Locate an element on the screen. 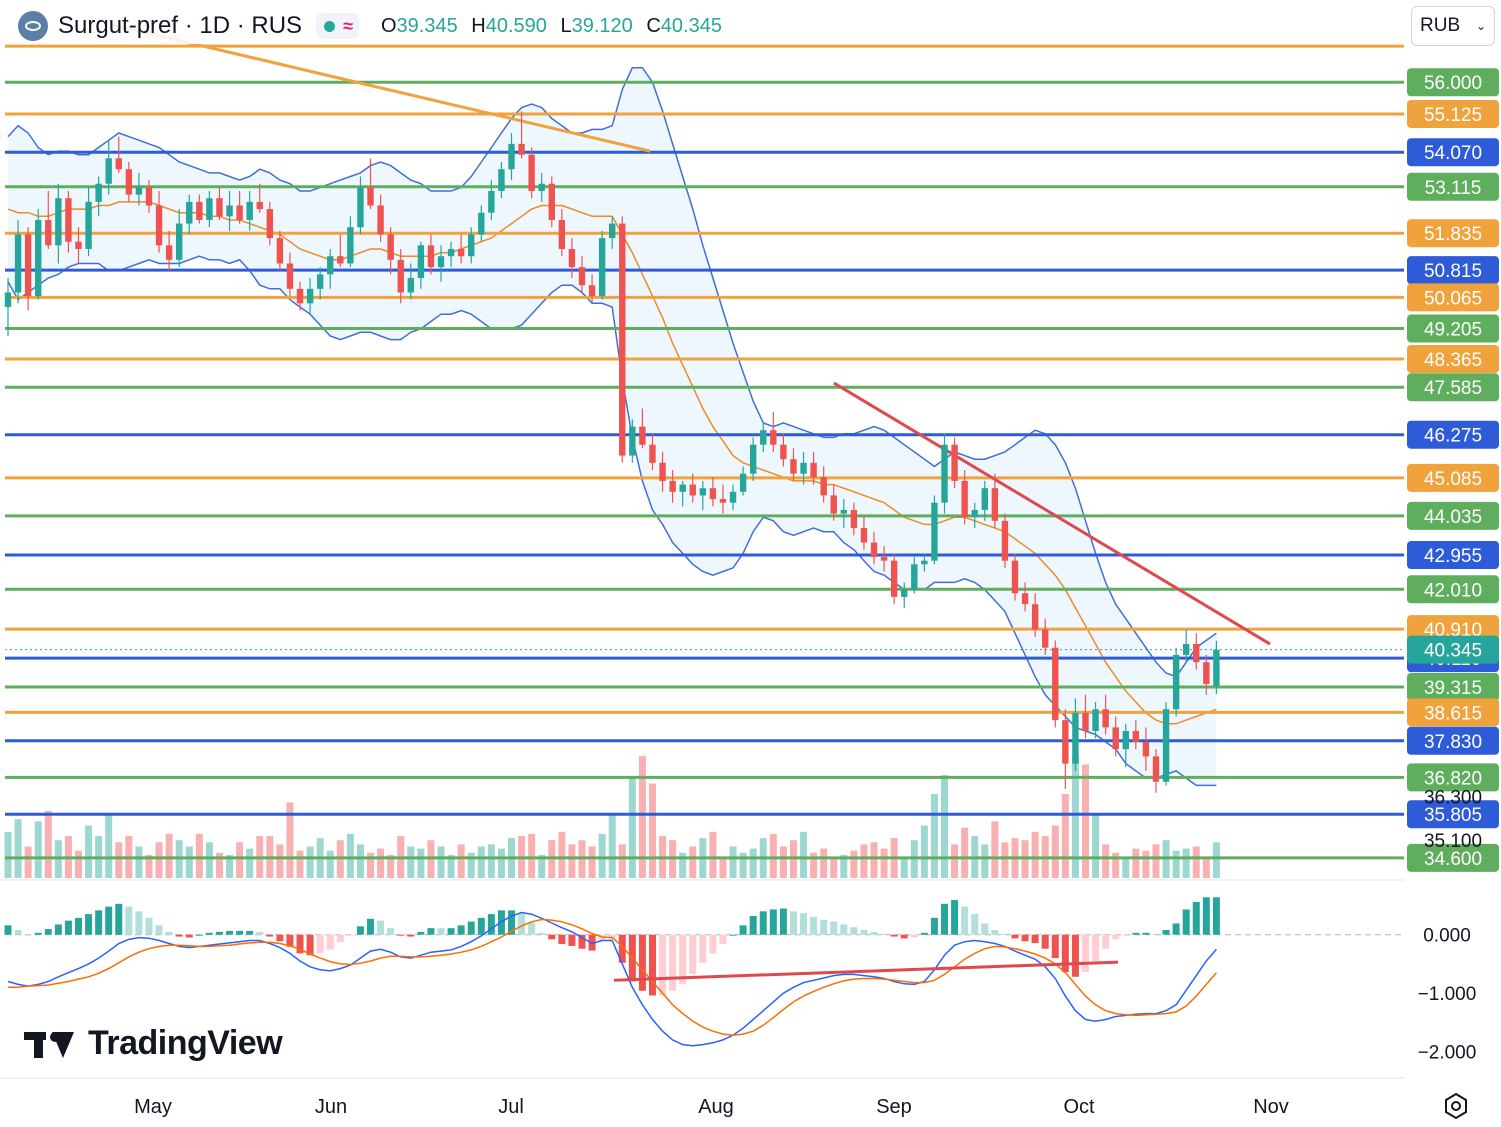 The width and height of the screenshot is (1501, 1127). tradingview-brand: TradingView is located at coordinates (153, 1043).